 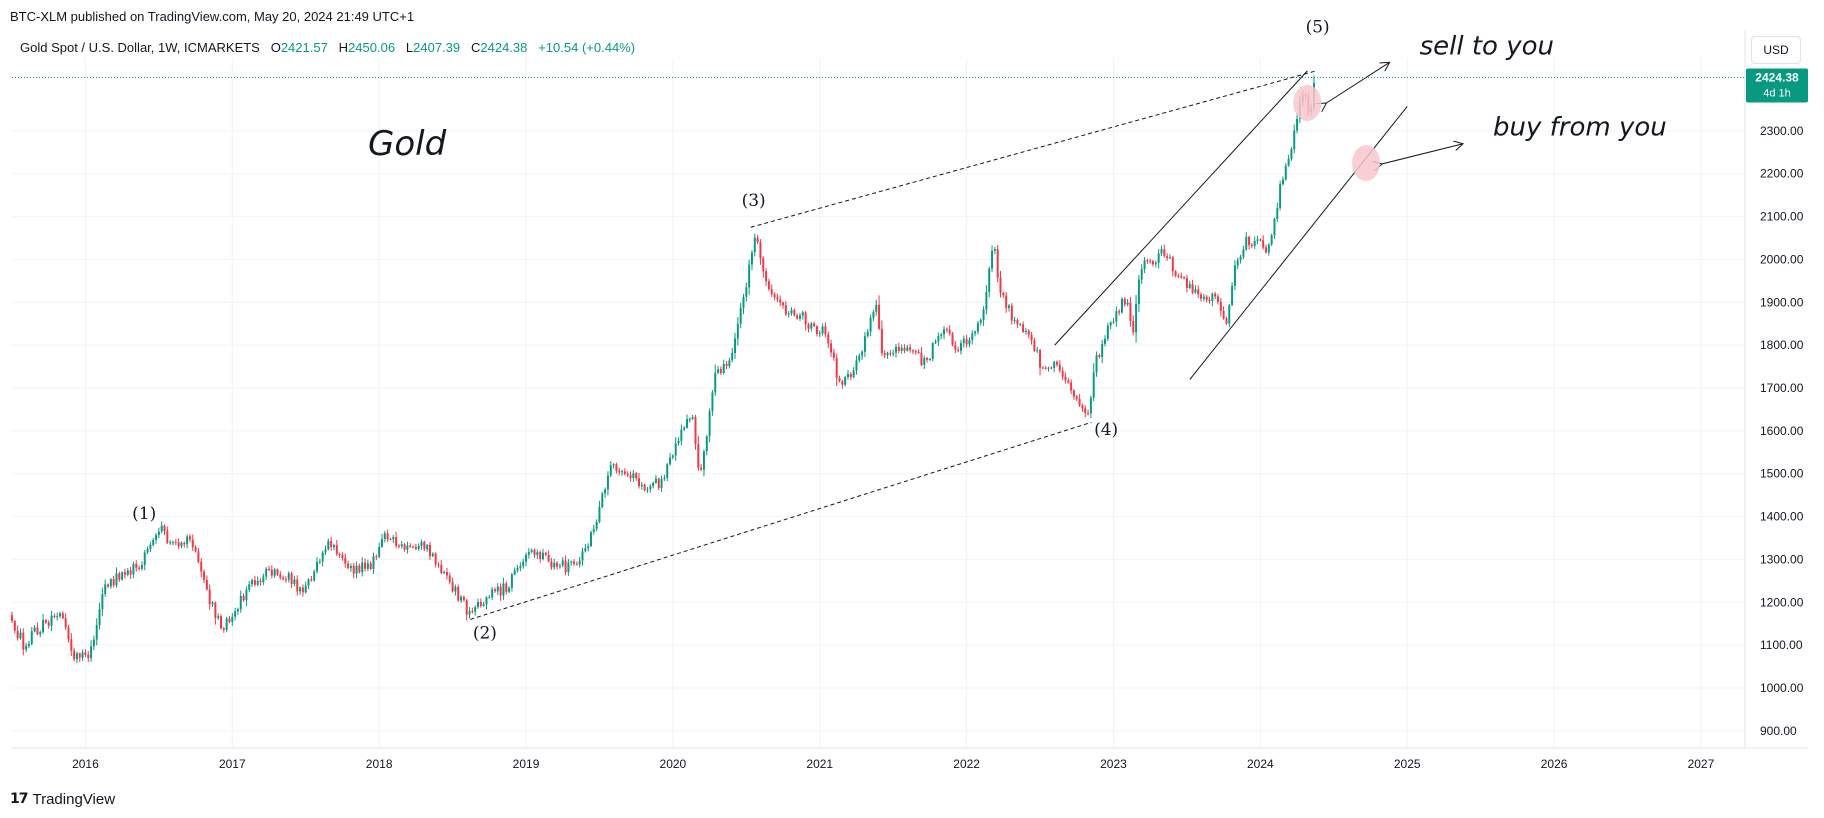 What do you see at coordinates (1701, 764) in the screenshot?
I see `x-tick-label: 2027` at bounding box center [1701, 764].